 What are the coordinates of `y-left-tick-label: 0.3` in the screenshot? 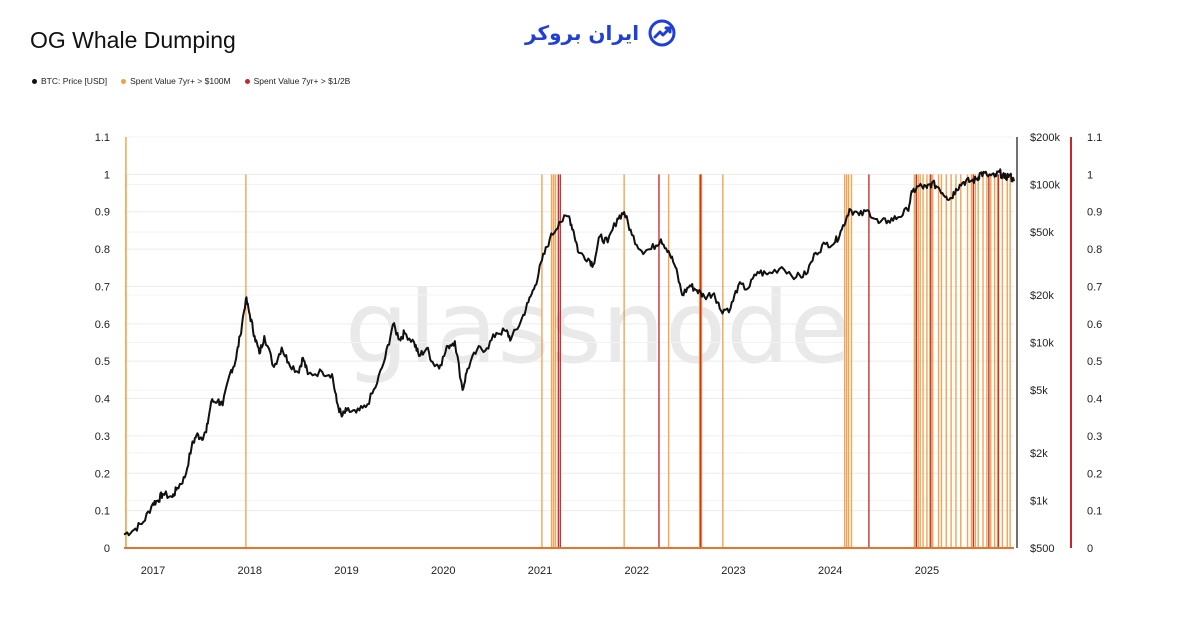 It's located at (102, 437).